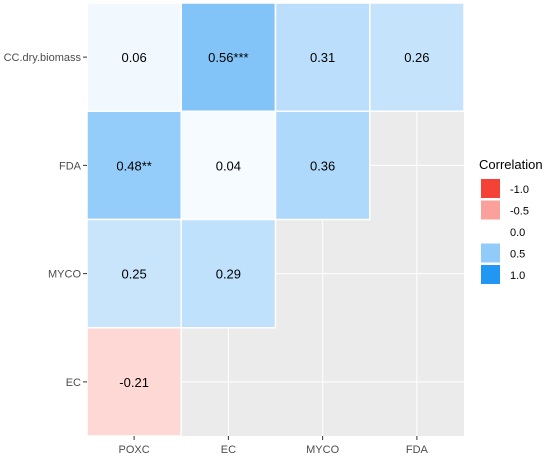 This screenshot has height=460, width=550. I want to click on y-tick-label: MYCO, so click(64, 275).